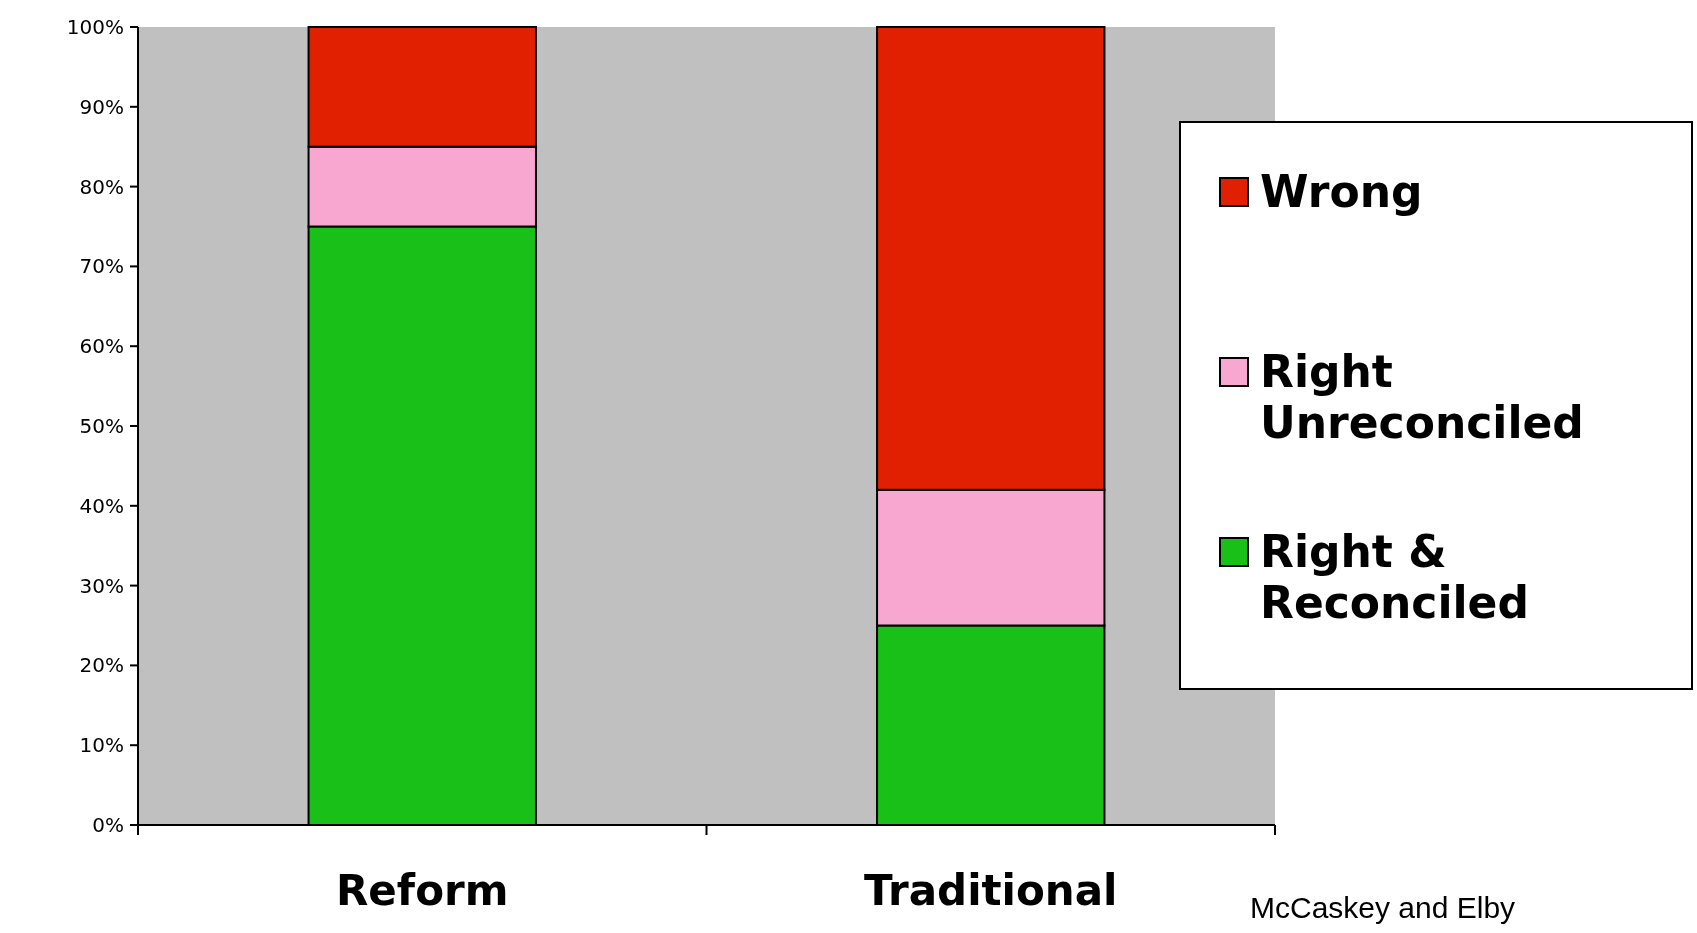 This screenshot has width=1697, height=933. Describe the element at coordinates (101, 266) in the screenshot. I see `y-tick-label: 70%` at that location.